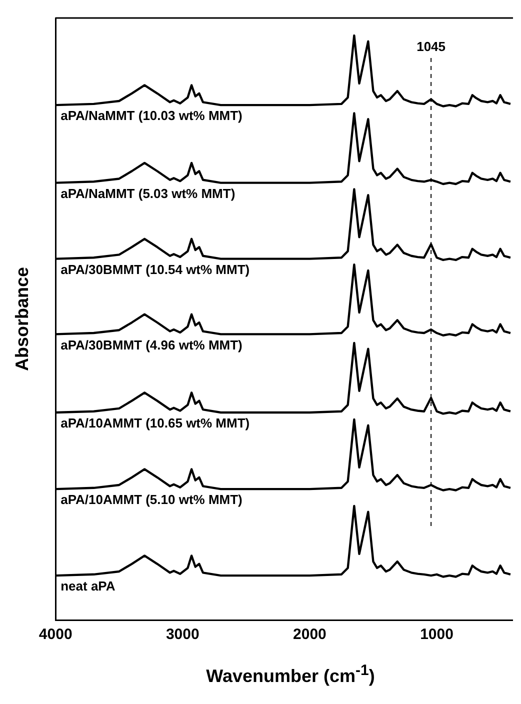 Image resolution: width=521 pixels, height=704 pixels. What do you see at coordinates (290, 674) in the screenshot?
I see `x-axis-title: Wavenumber (cm$^{-1}$)` at bounding box center [290, 674].